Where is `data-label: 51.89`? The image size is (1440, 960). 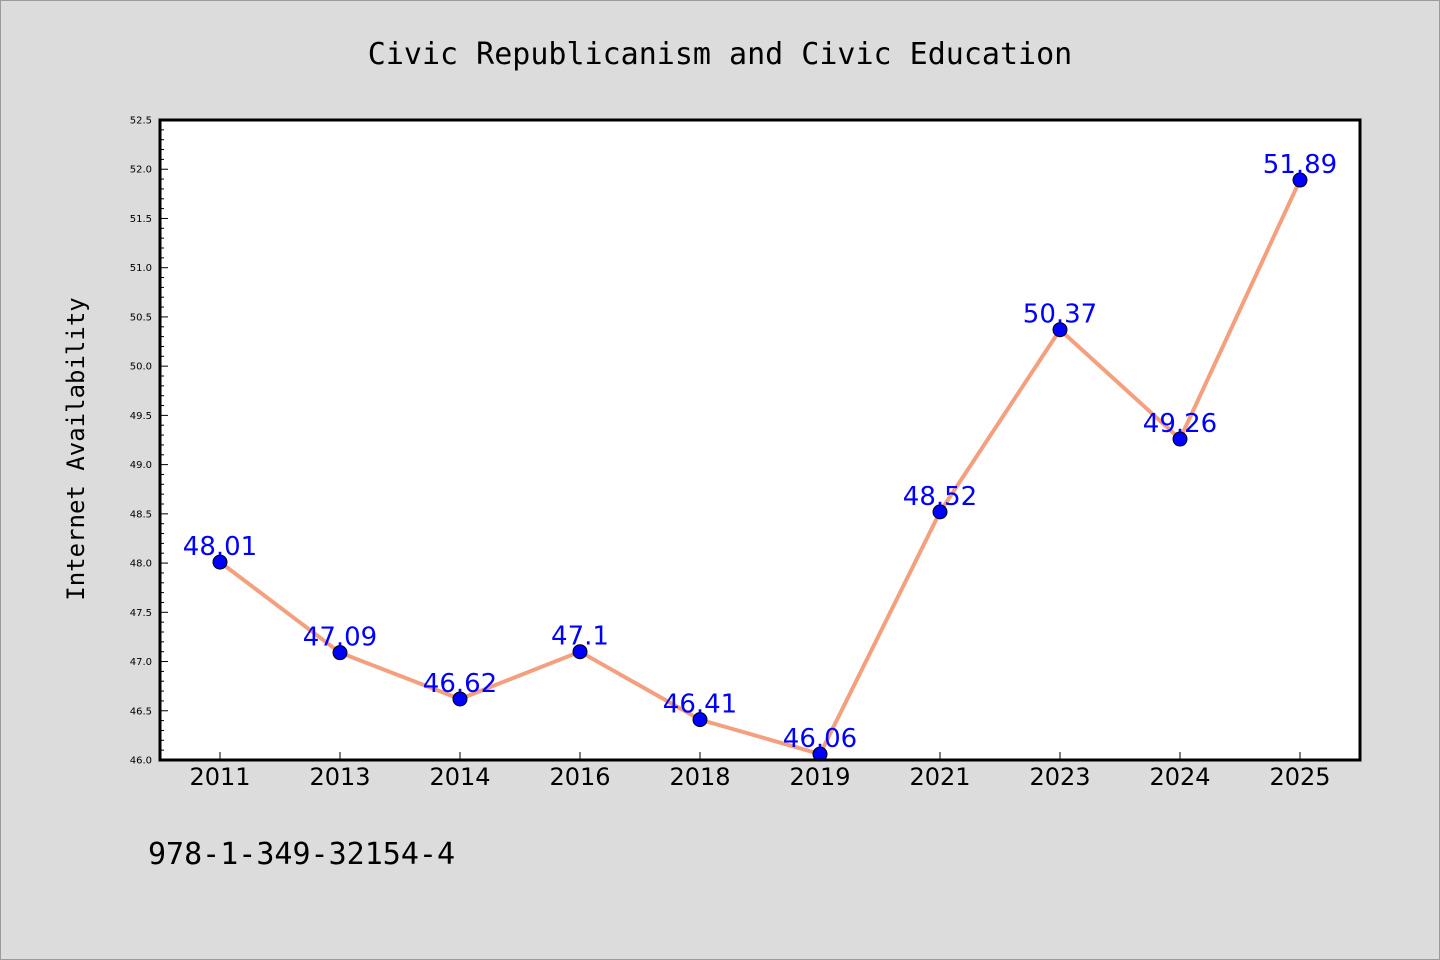 data-label: 51.89 is located at coordinates (1300, 165).